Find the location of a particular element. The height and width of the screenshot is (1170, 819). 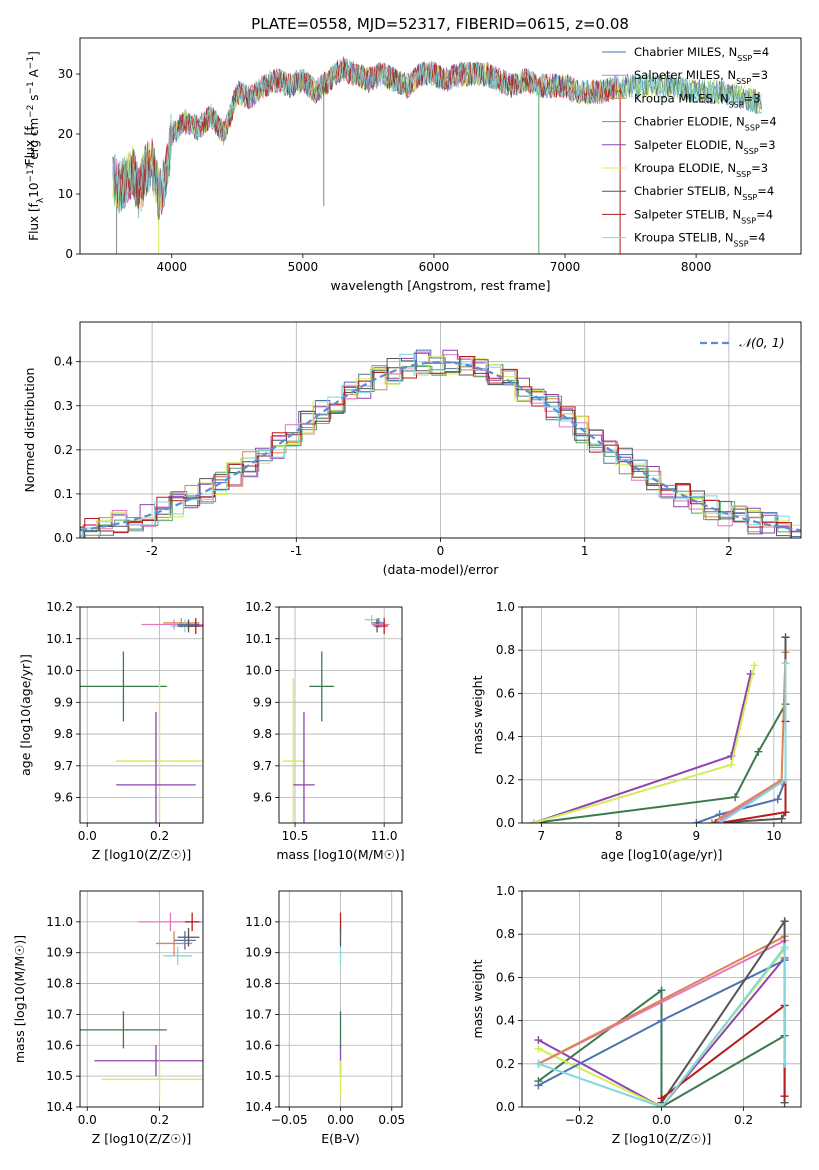

y-axis-label-part: A is located at coordinates (34, 74).